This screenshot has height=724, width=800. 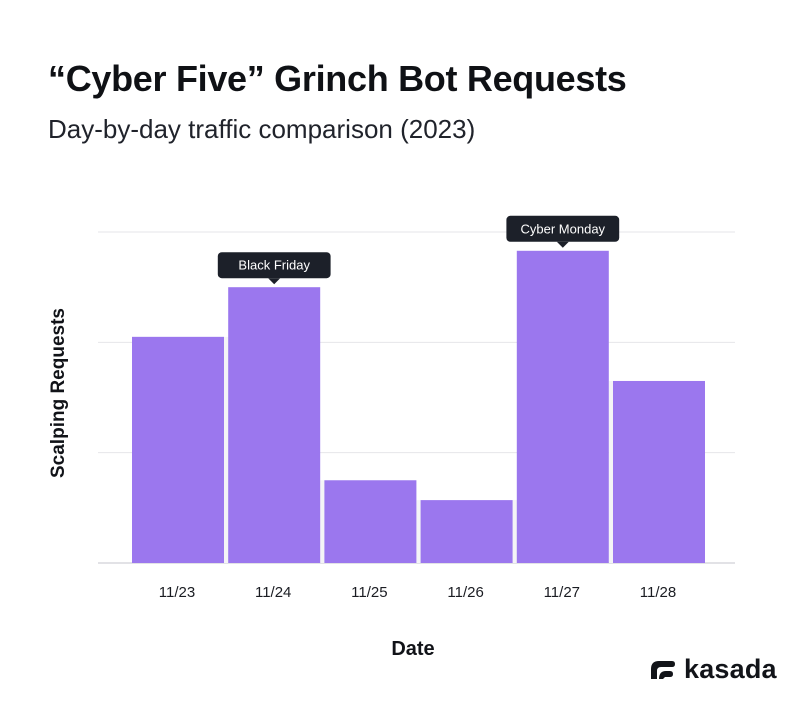 I want to click on callout-label: Black Friday, so click(x=274, y=265).